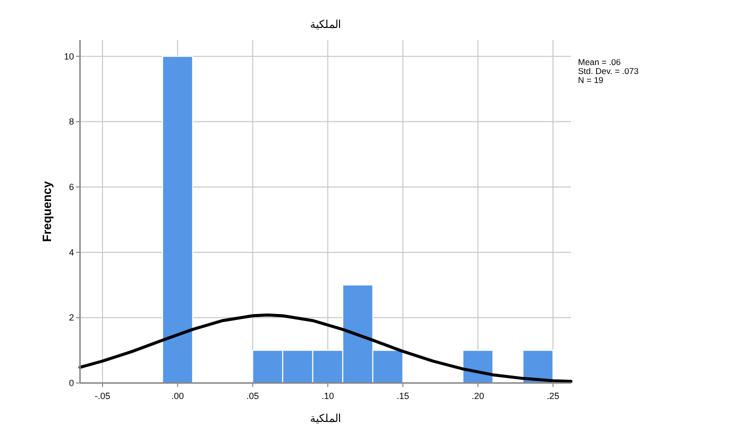 The width and height of the screenshot is (753, 438). I want to click on y-tick-label: 6, so click(71, 187).